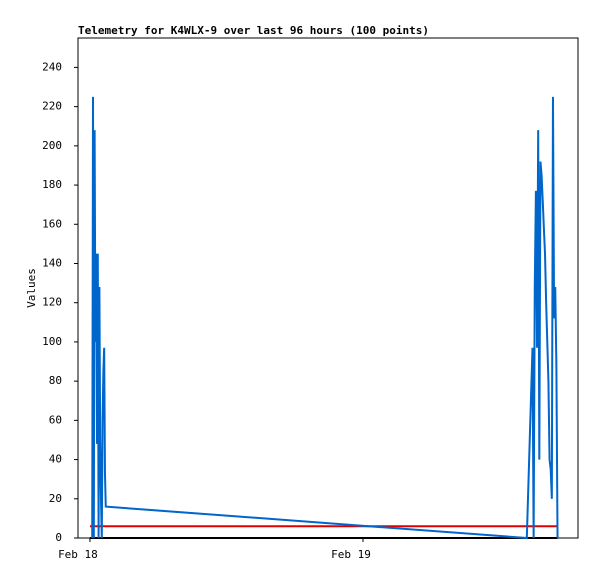 The height and width of the screenshot is (579, 597). What do you see at coordinates (52, 66) in the screenshot?
I see `y-tick-label: 240` at bounding box center [52, 66].